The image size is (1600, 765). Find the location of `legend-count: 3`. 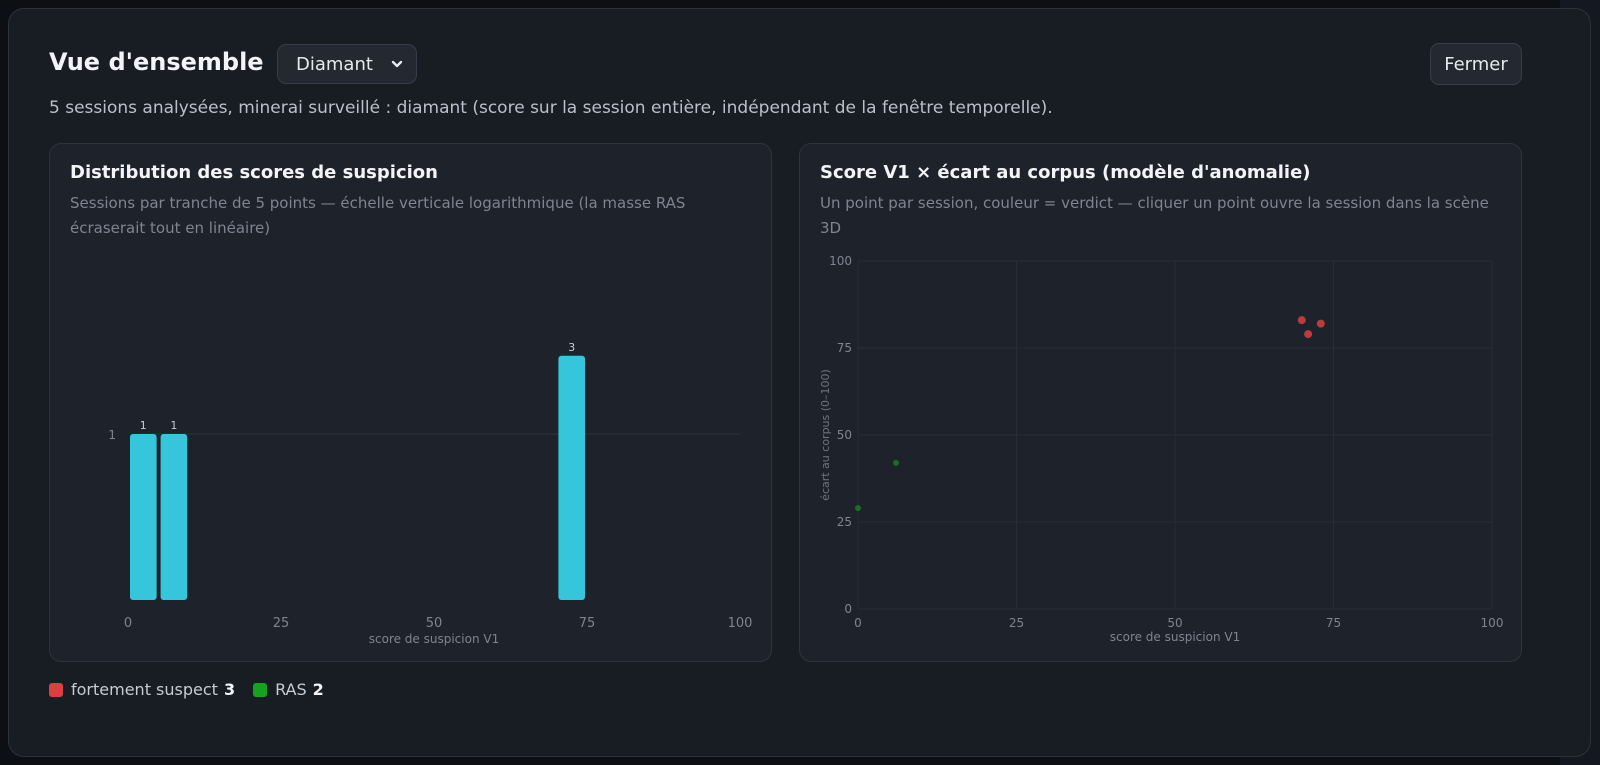

legend-count: 3 is located at coordinates (229, 689).